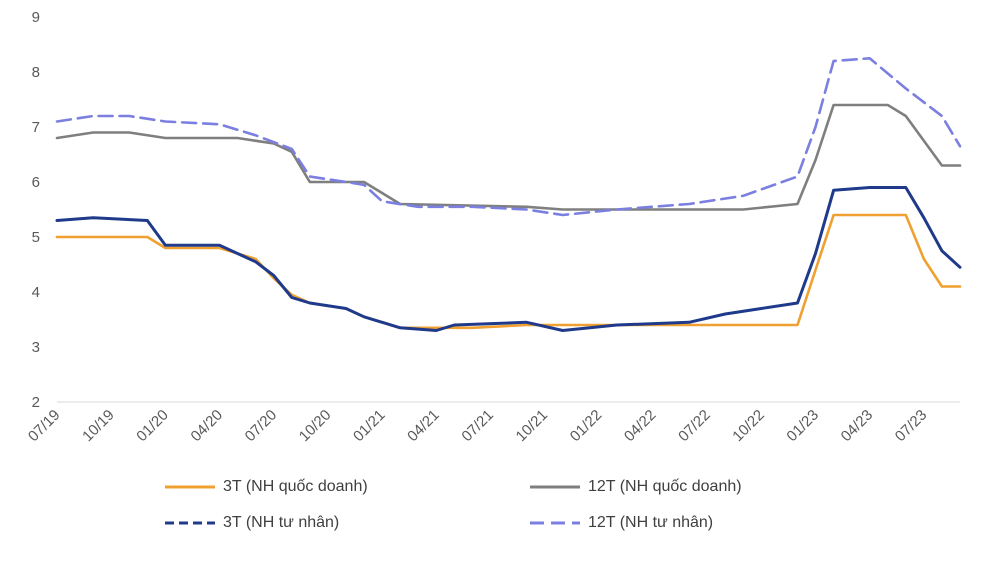  Describe the element at coordinates (586, 426) in the screenshot. I see `x-tick-label: 01/22` at that location.